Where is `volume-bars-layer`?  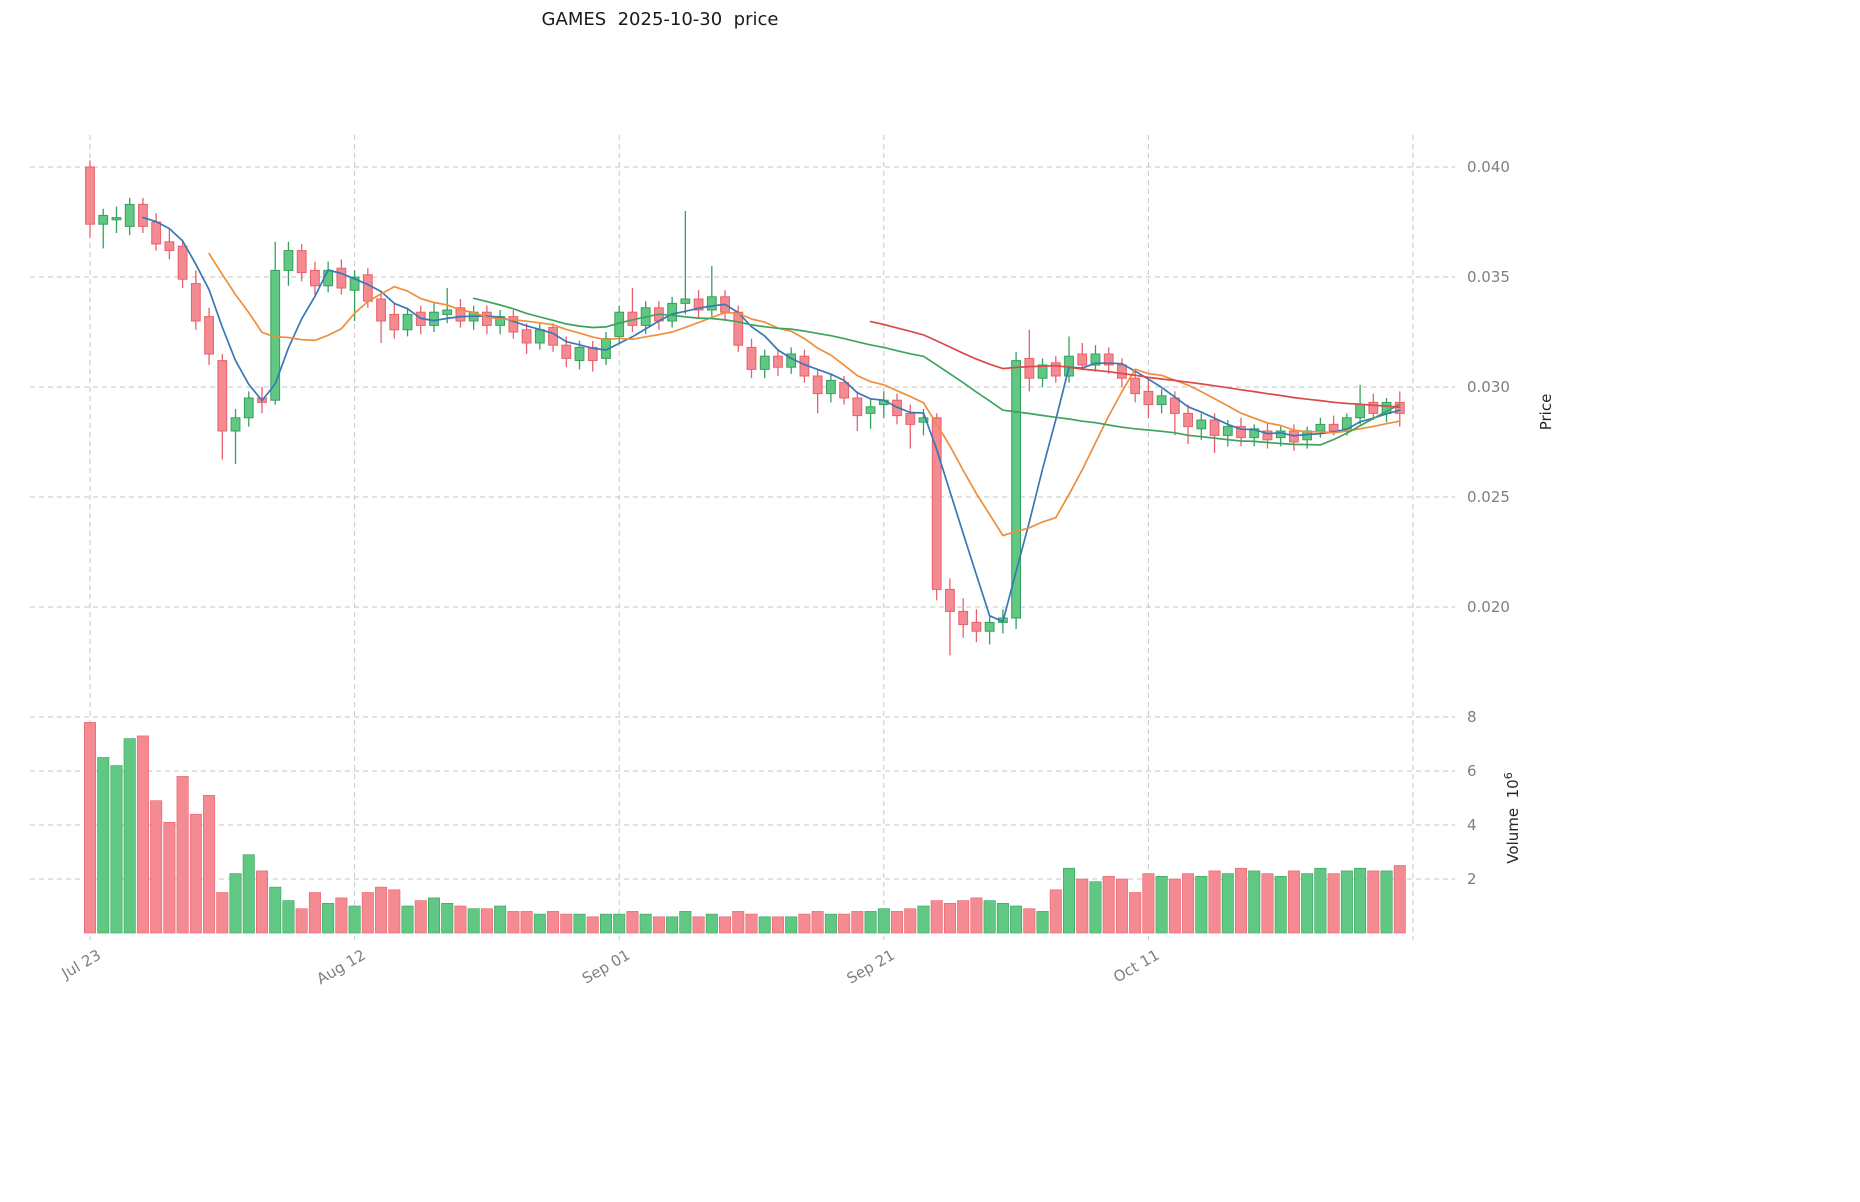 volume-bars-layer is located at coordinates (745, 828).